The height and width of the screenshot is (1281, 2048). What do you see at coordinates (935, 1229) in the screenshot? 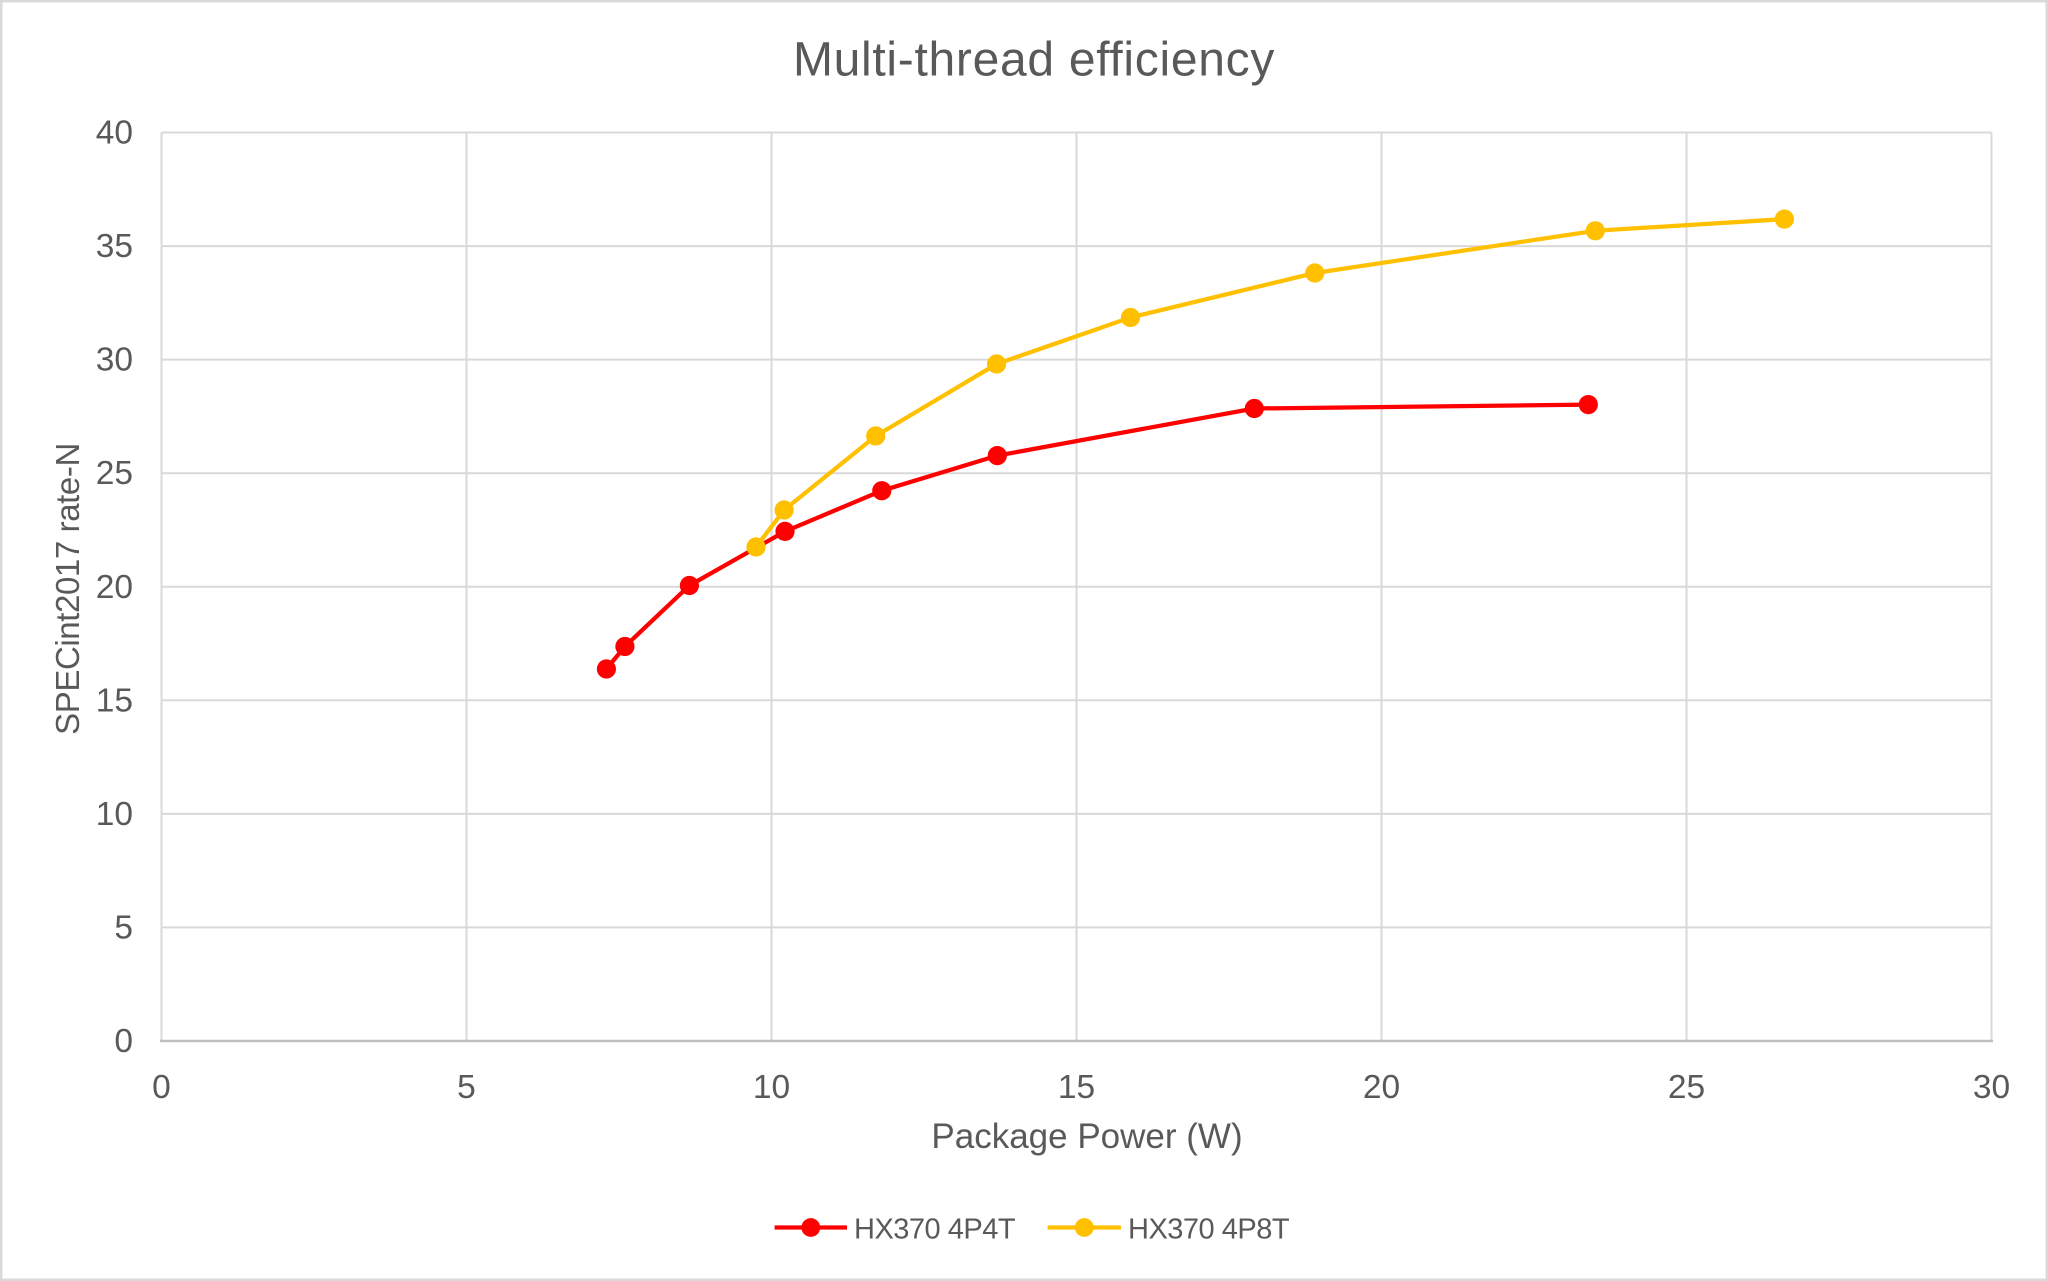
I see `svg-text: HX370 4P4T` at bounding box center [935, 1229].